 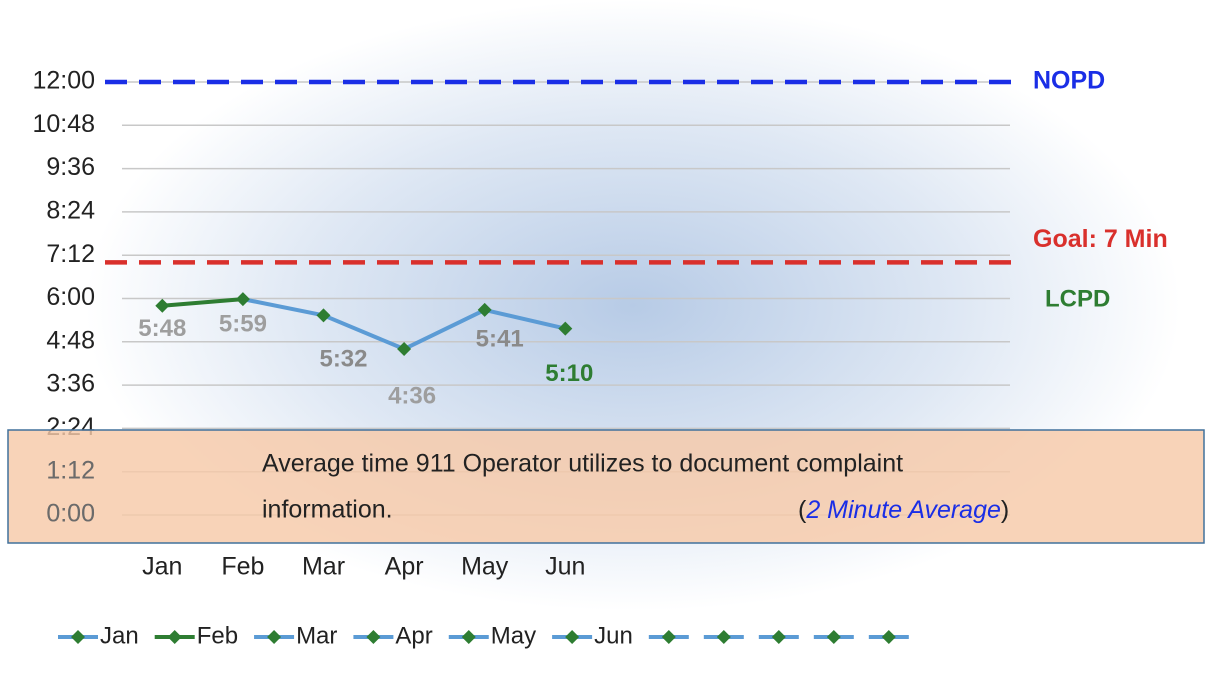 I want to click on x-tick-label: Mar, so click(x=323, y=567).